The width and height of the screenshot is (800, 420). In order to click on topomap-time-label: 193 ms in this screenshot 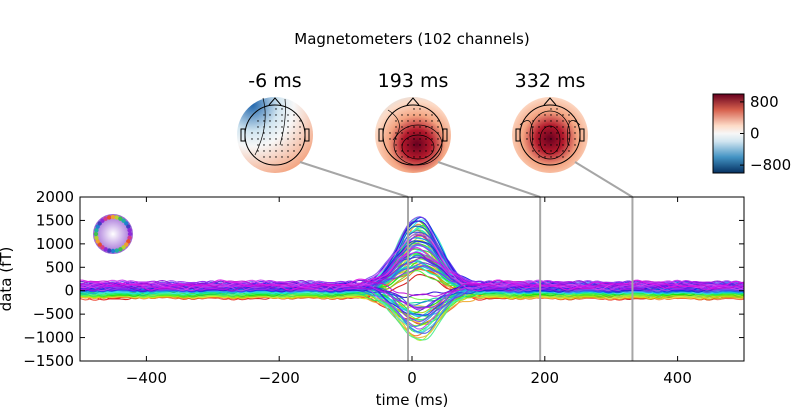, I will do `click(413, 81)`.